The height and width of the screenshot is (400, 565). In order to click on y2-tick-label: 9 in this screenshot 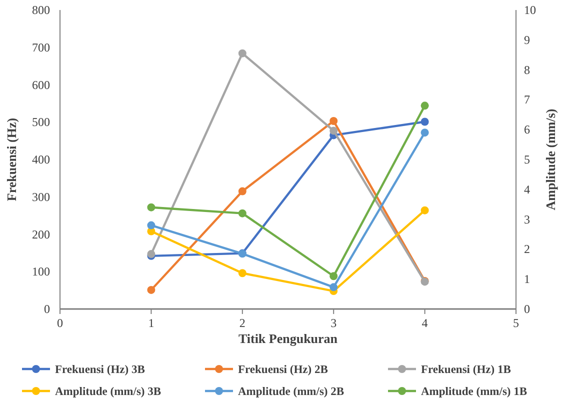, I will do `click(527, 39)`.